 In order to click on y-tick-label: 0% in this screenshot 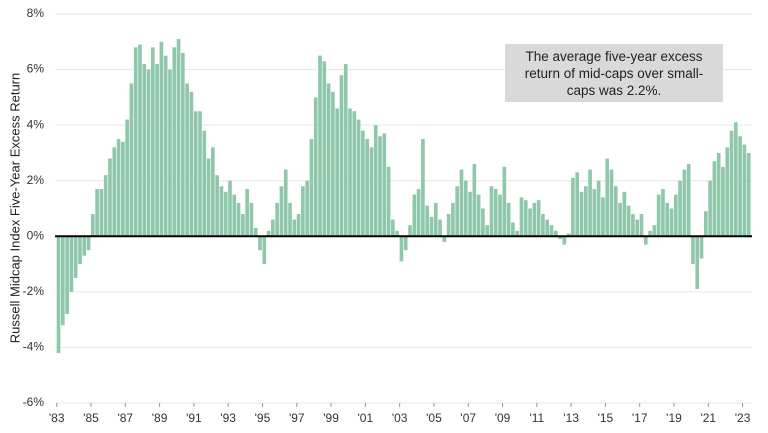, I will do `click(36, 235)`.